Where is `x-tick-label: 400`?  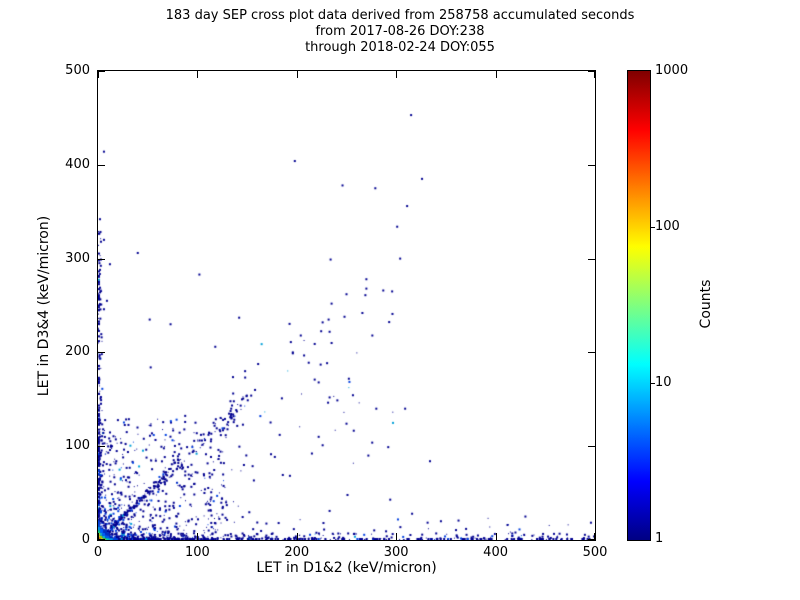
x-tick-label: 400 is located at coordinates (495, 552).